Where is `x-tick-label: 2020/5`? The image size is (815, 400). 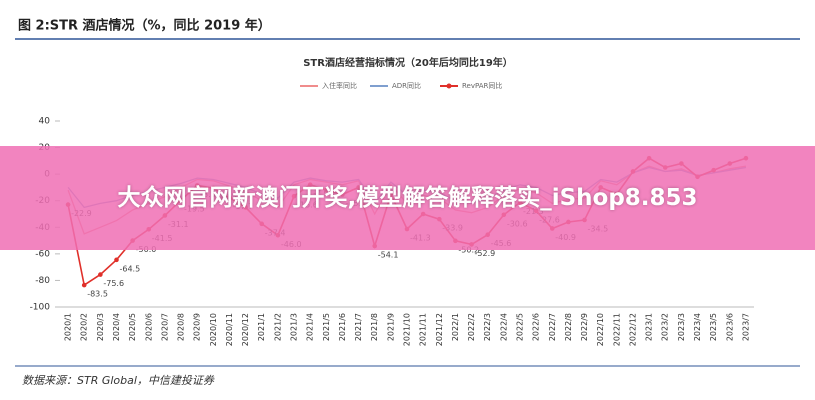
x-tick-label: 2020/5 is located at coordinates (132, 327).